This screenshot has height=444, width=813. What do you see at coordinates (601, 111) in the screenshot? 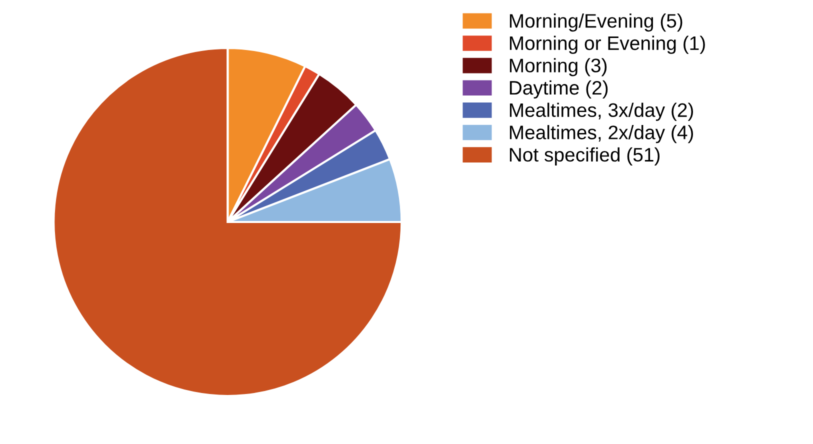
I see `legend-label: Mealtimes, 3x/day (2)` at bounding box center [601, 111].